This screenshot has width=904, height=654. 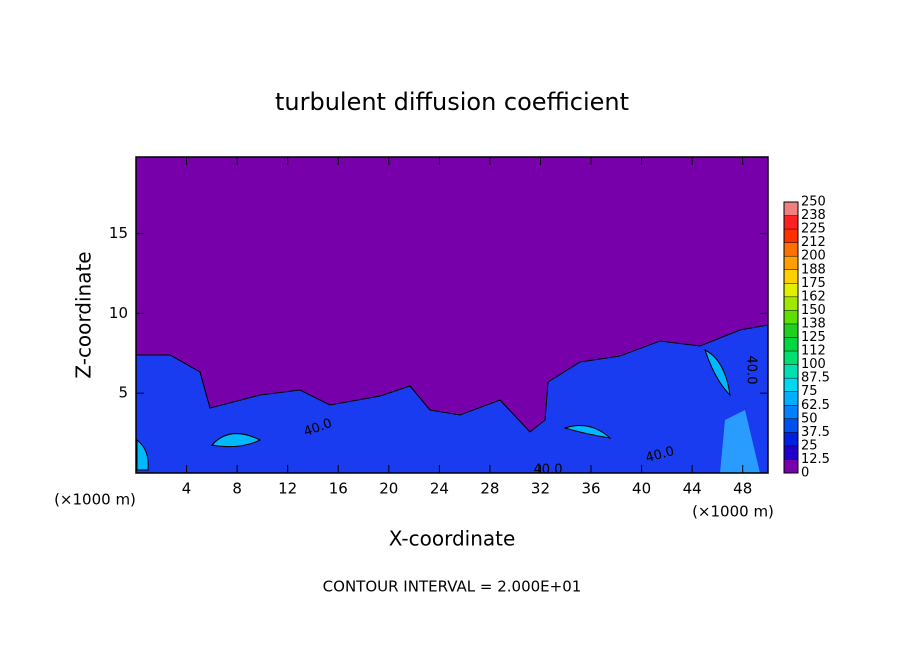 What do you see at coordinates (118, 313) in the screenshot?
I see `y-tick-label: 10` at bounding box center [118, 313].